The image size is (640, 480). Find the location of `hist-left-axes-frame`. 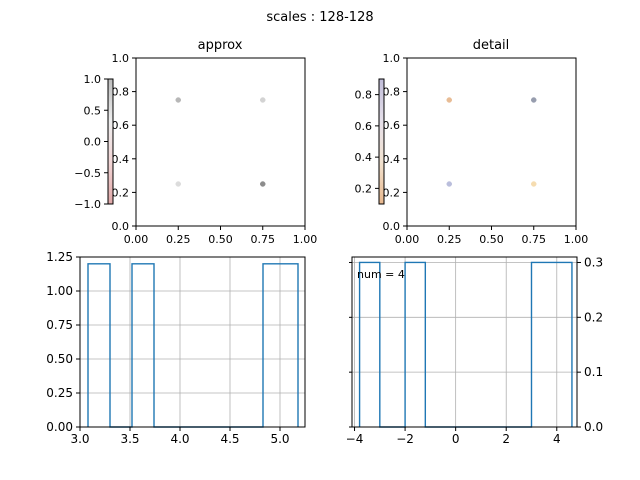

hist-left-axes-frame is located at coordinates (192, 342).